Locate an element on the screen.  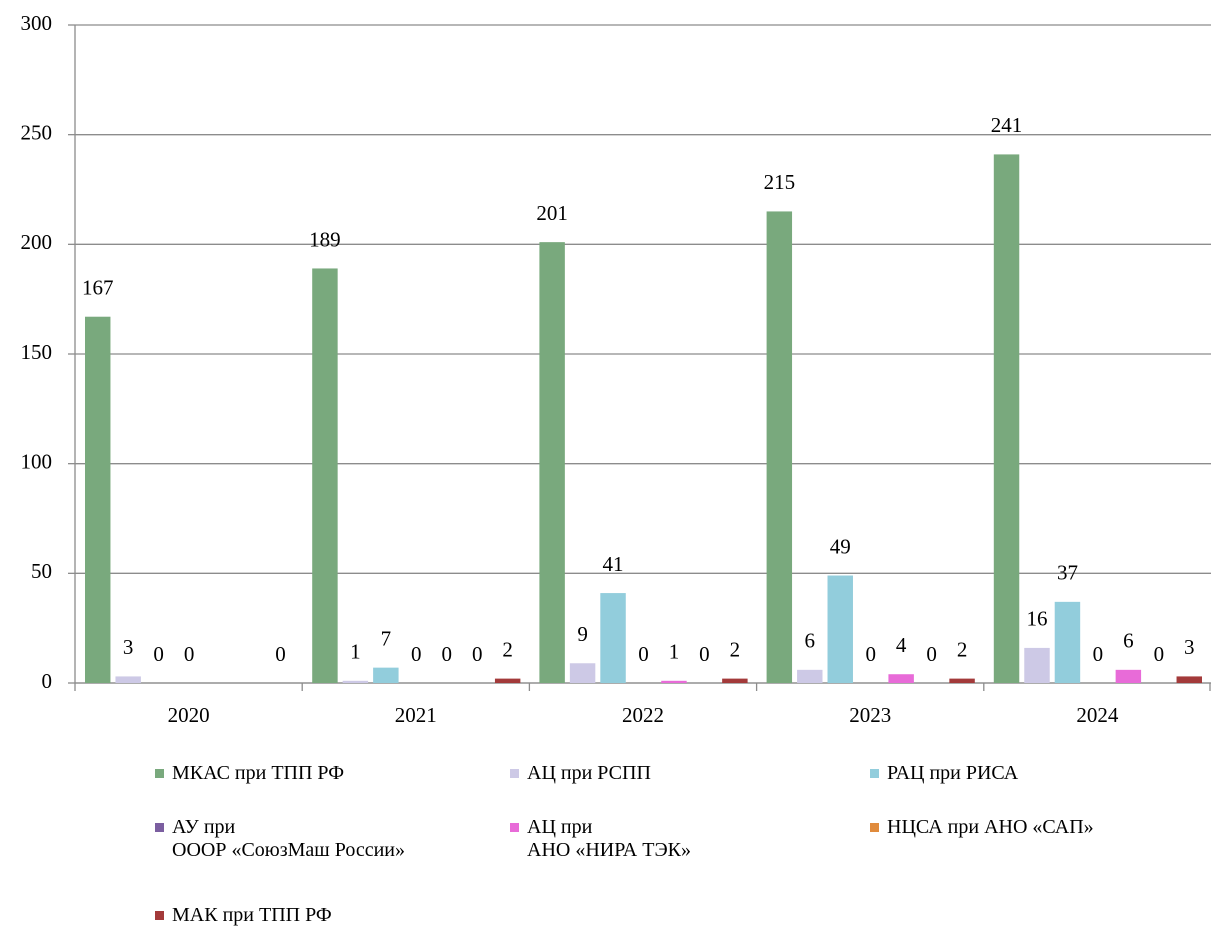
x-tick-label: 2020 is located at coordinates (189, 715).